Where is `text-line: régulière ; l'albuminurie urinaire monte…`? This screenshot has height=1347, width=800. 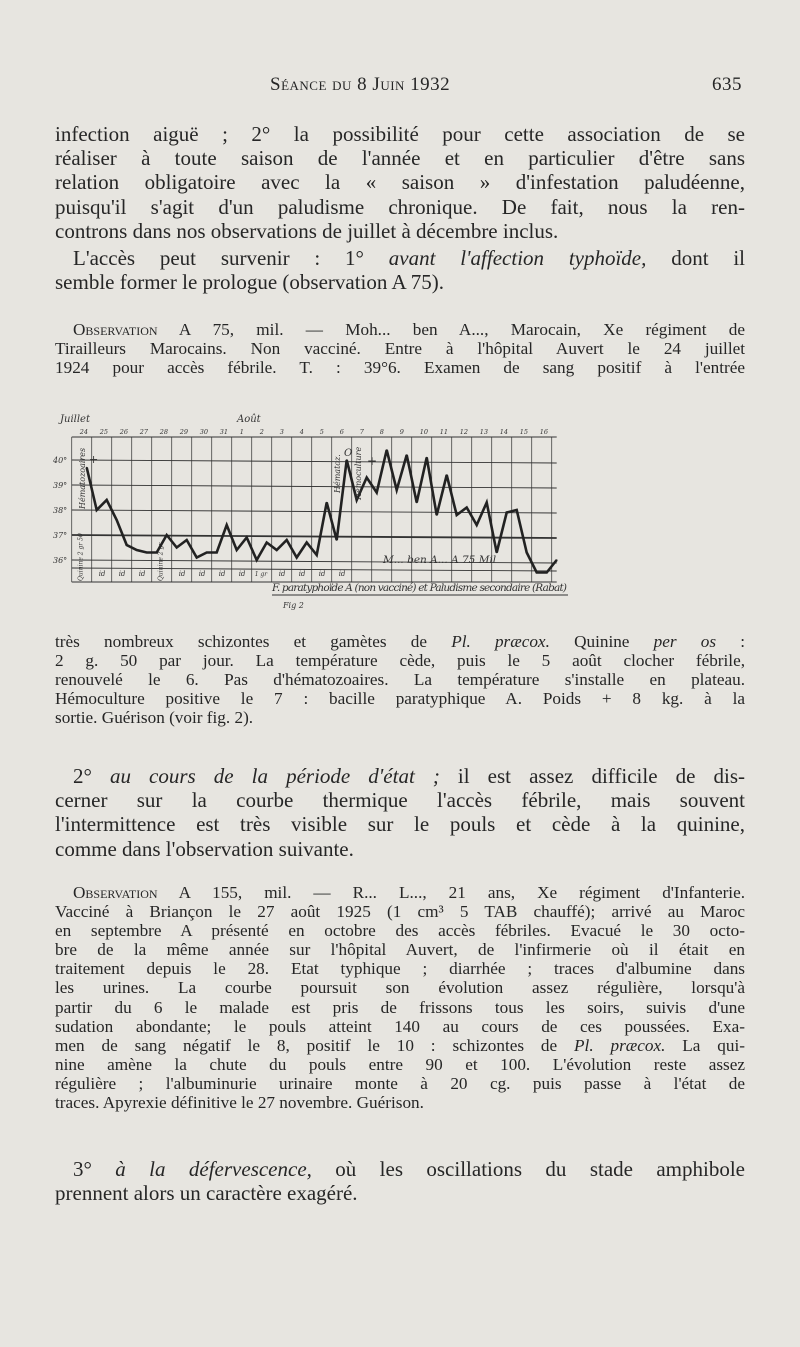 text-line: régulière ; l'albuminurie urinaire monte… is located at coordinates (400, 1083).